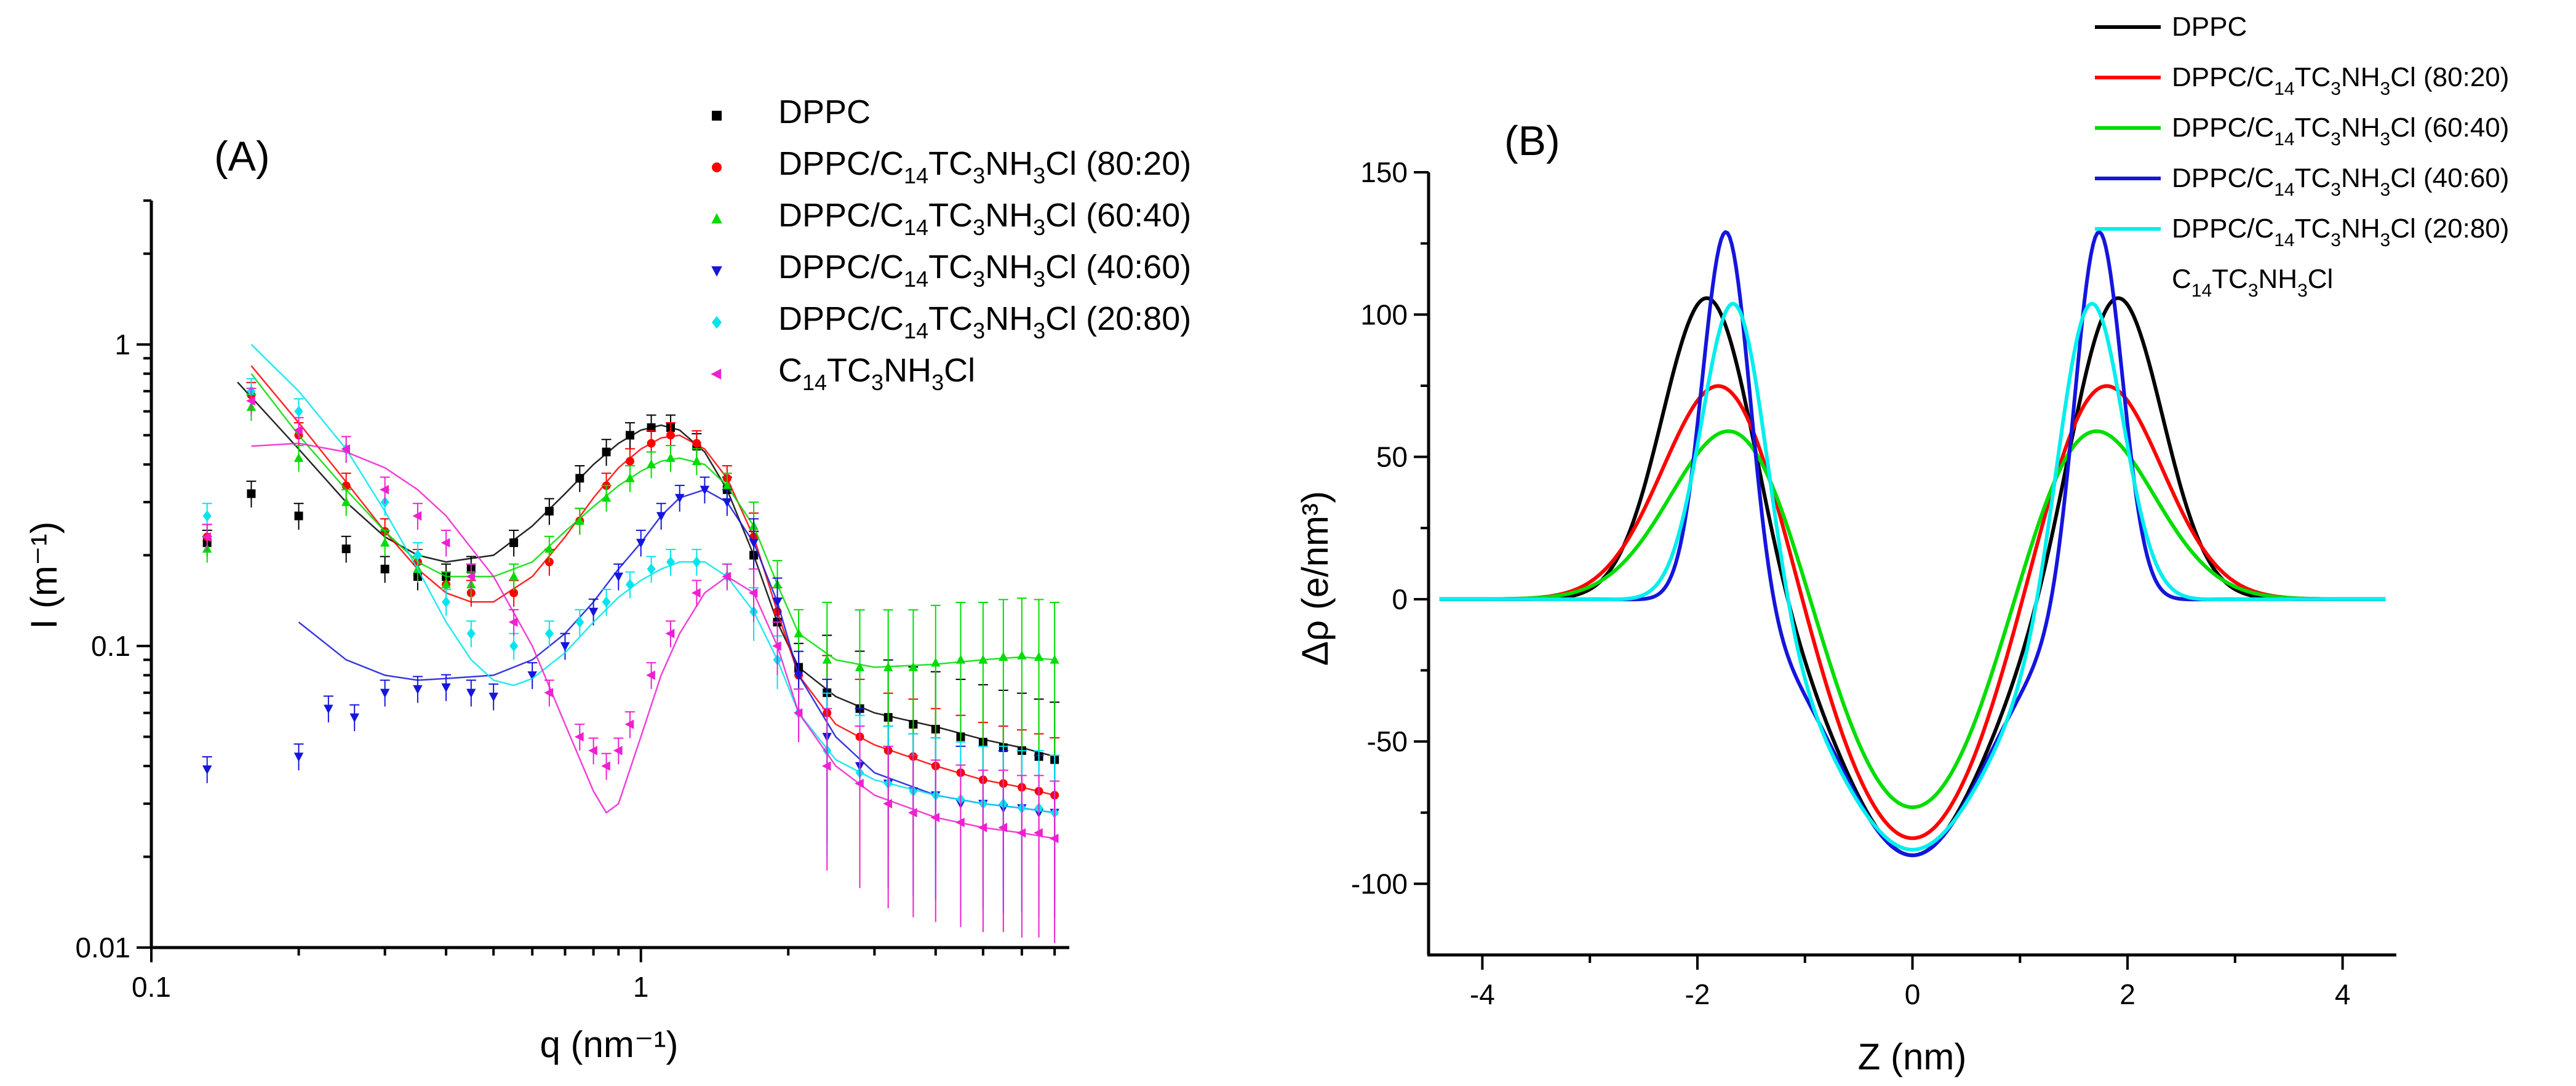  What do you see at coordinates (110, 646) in the screenshot?
I see `y-tick-label: 0.1` at bounding box center [110, 646].